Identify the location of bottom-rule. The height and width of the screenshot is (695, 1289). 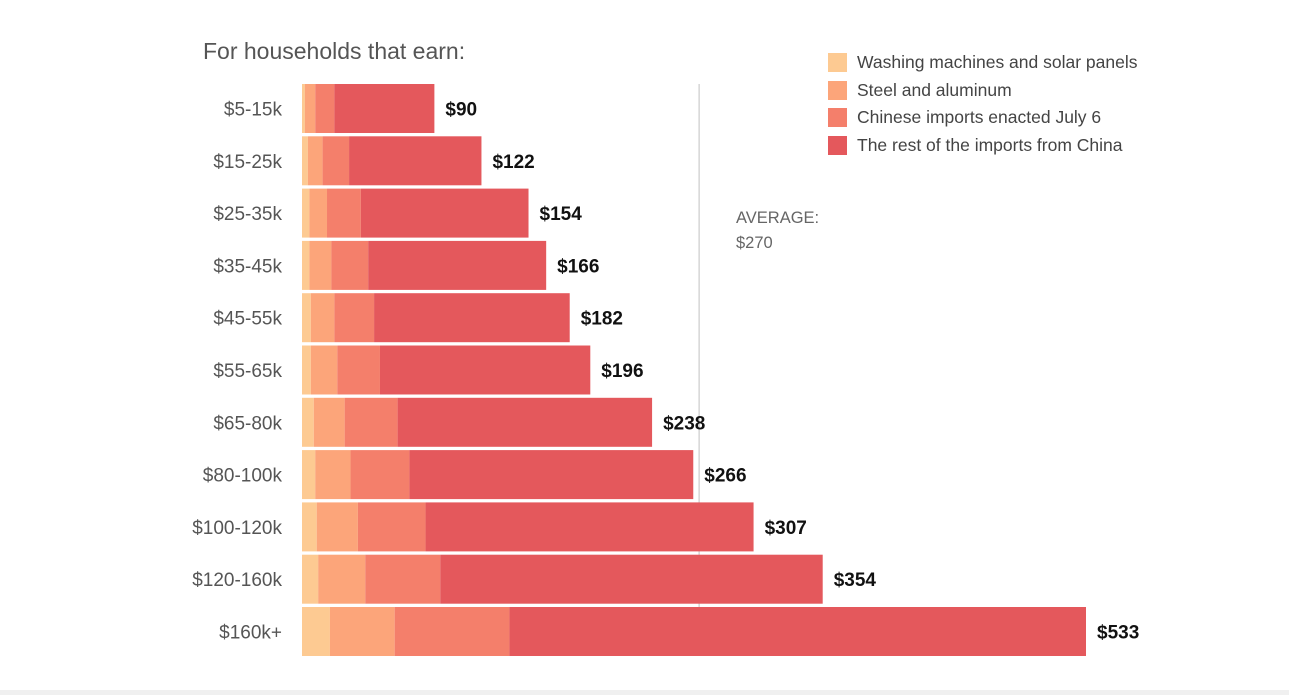
(644, 692).